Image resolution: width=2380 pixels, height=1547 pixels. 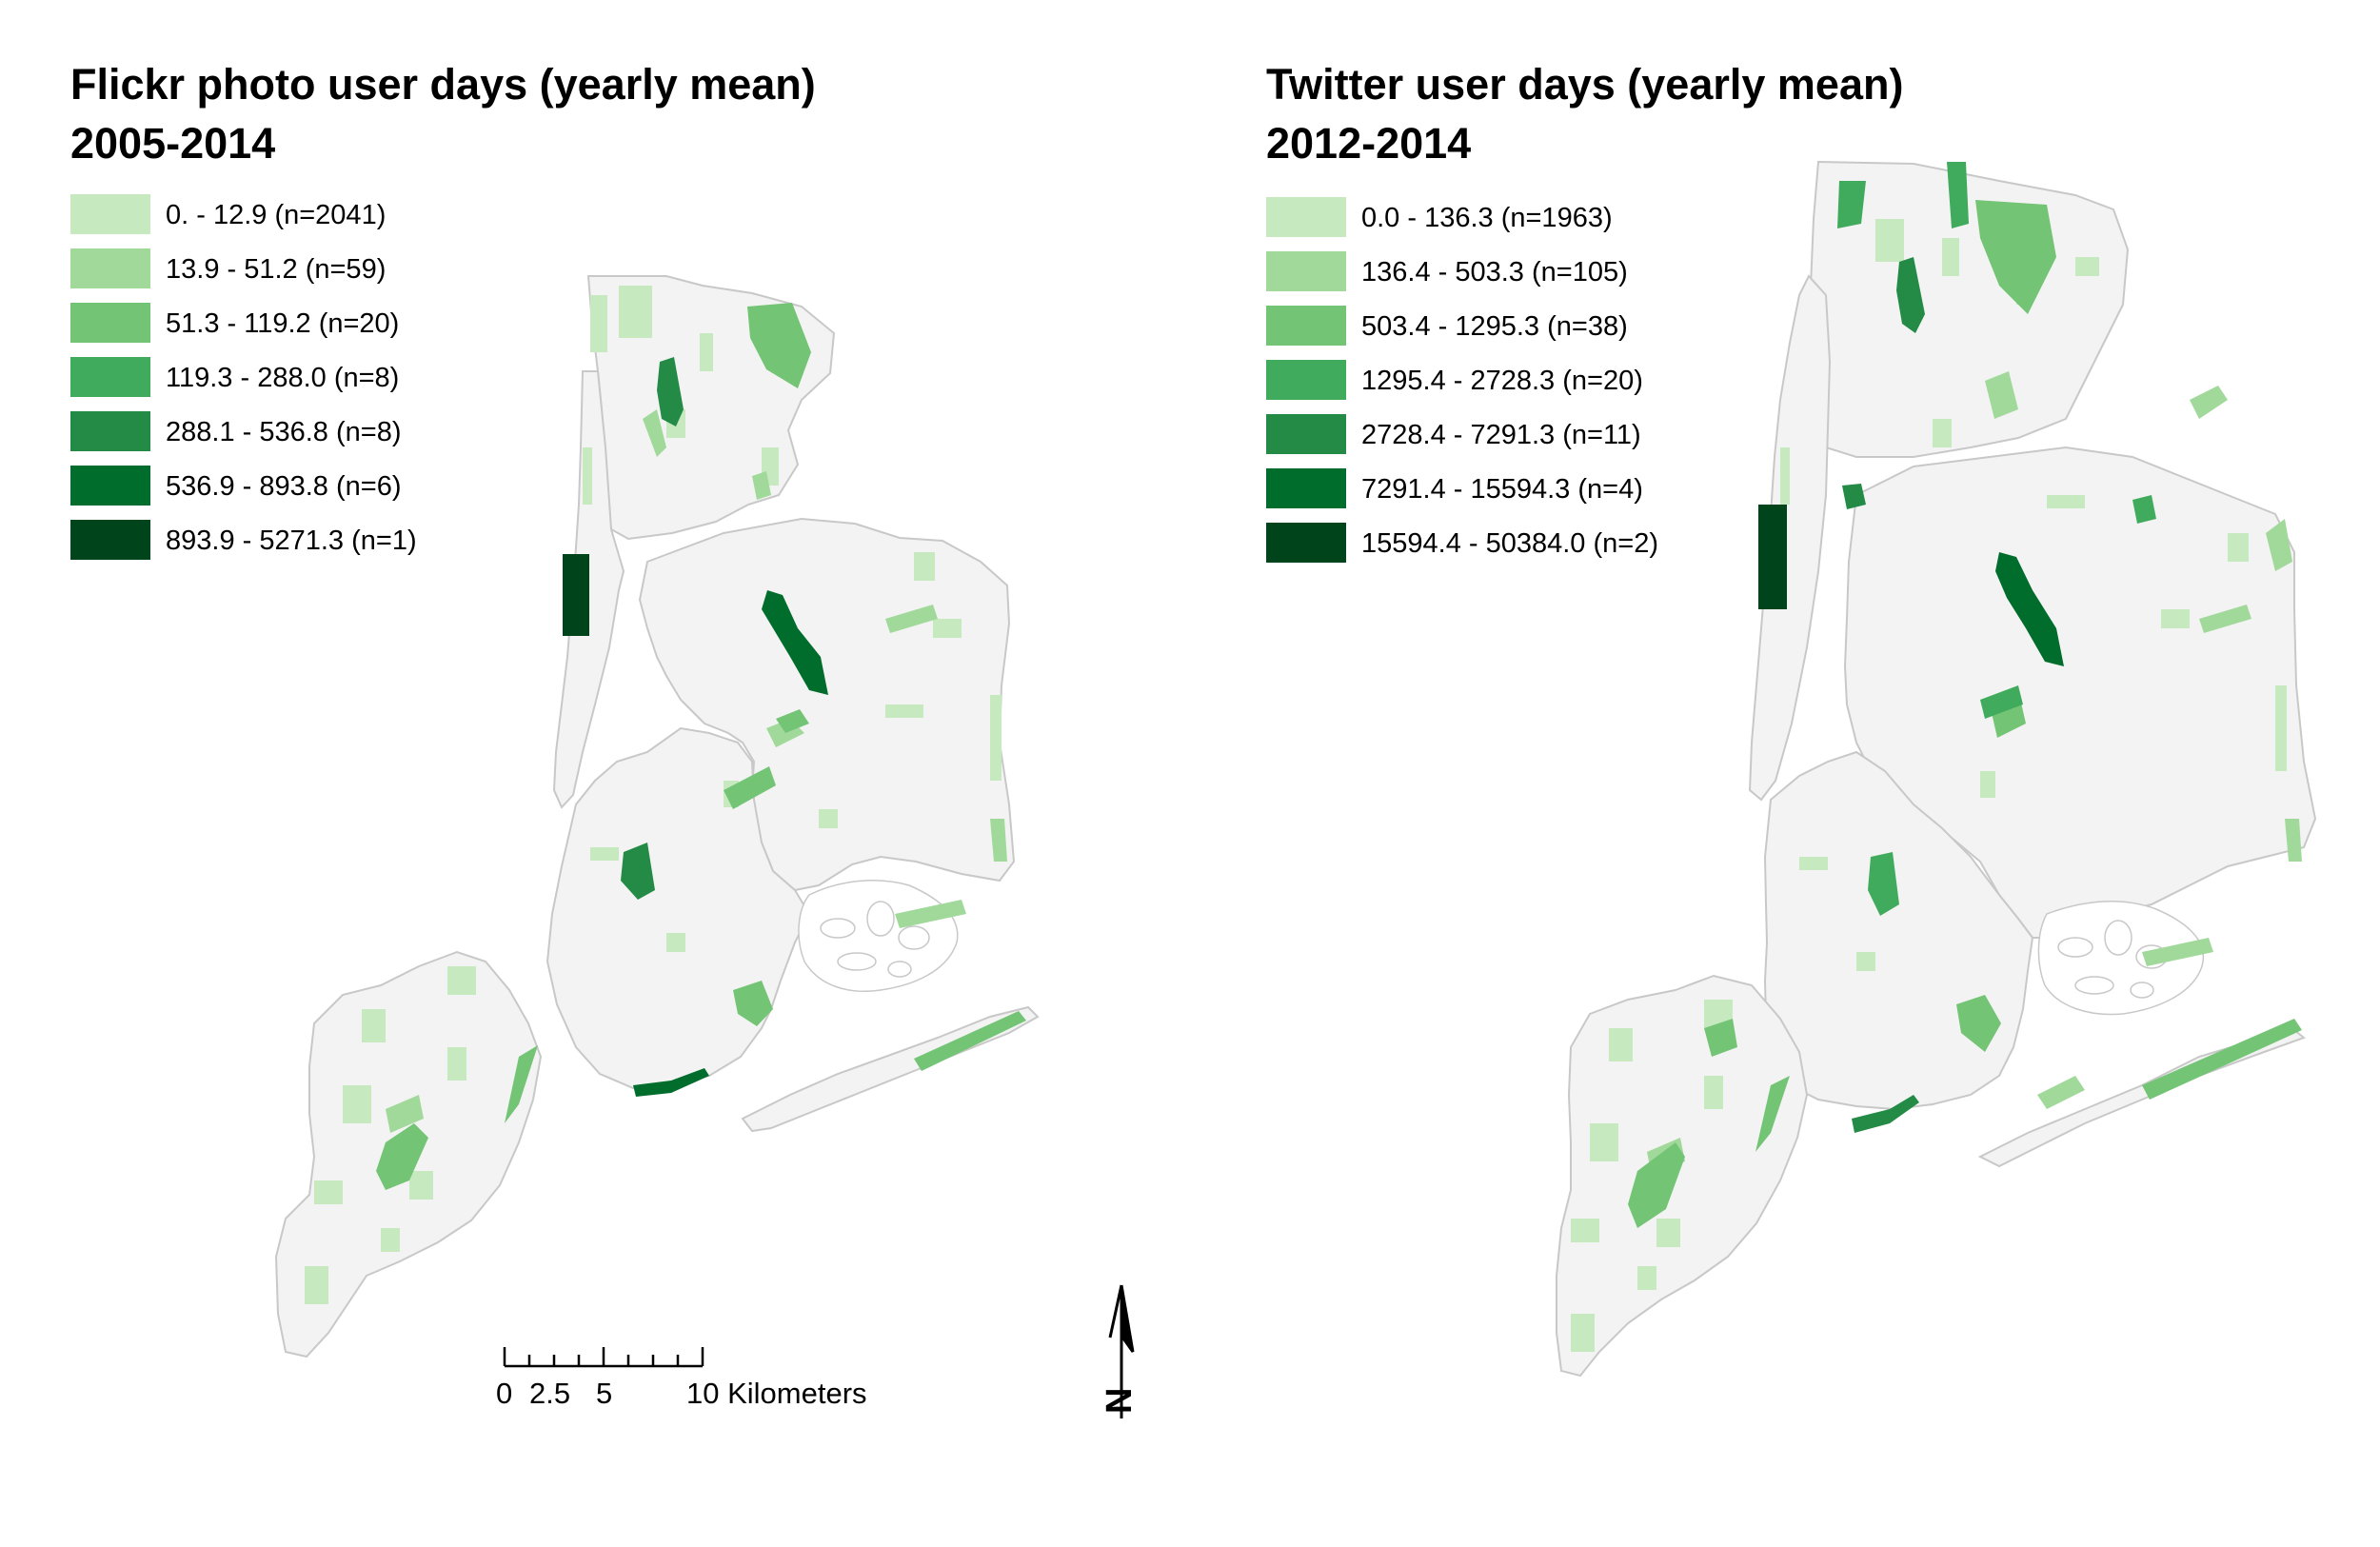 What do you see at coordinates (276, 269) in the screenshot?
I see `legend-label: 13.9 - 51.2 (n=59)` at bounding box center [276, 269].